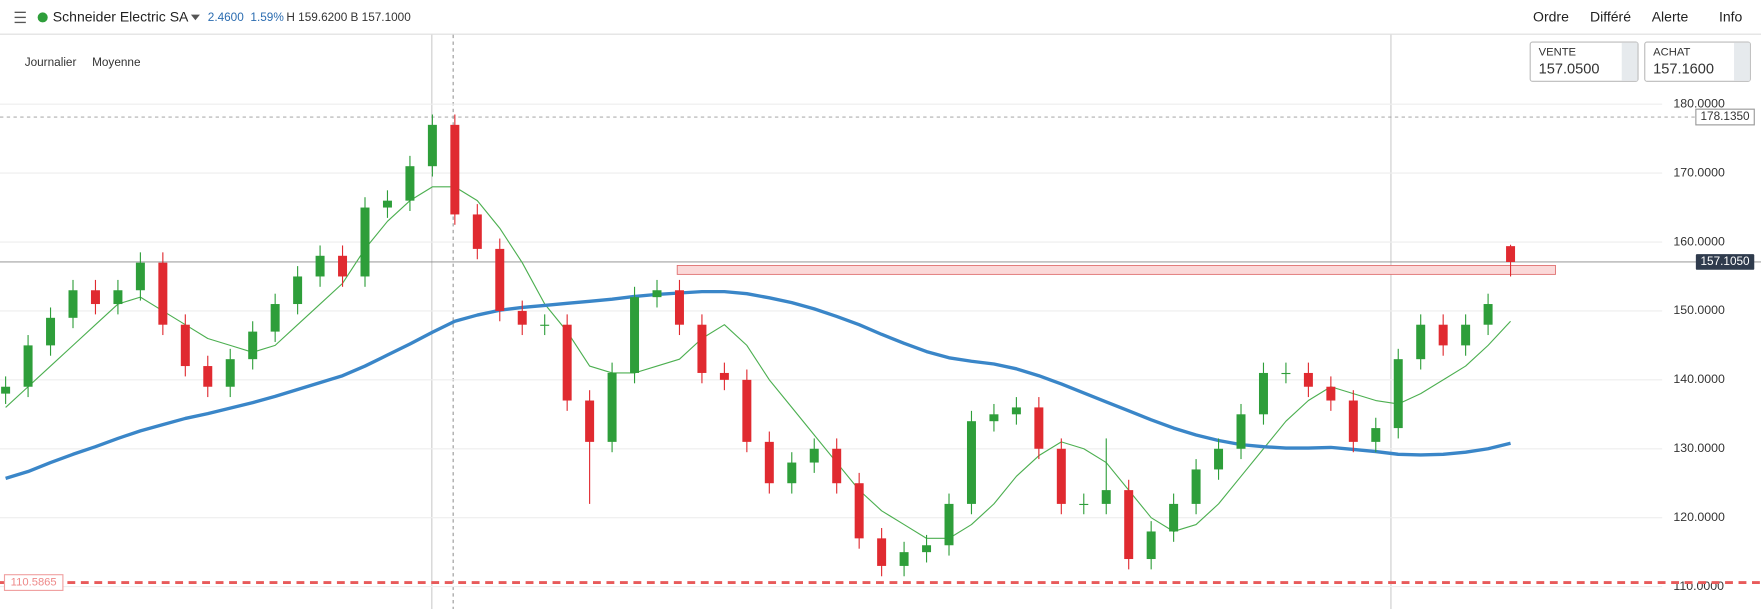 The height and width of the screenshot is (609, 1761). I want to click on chart-tab: Journalier, so click(51, 62).